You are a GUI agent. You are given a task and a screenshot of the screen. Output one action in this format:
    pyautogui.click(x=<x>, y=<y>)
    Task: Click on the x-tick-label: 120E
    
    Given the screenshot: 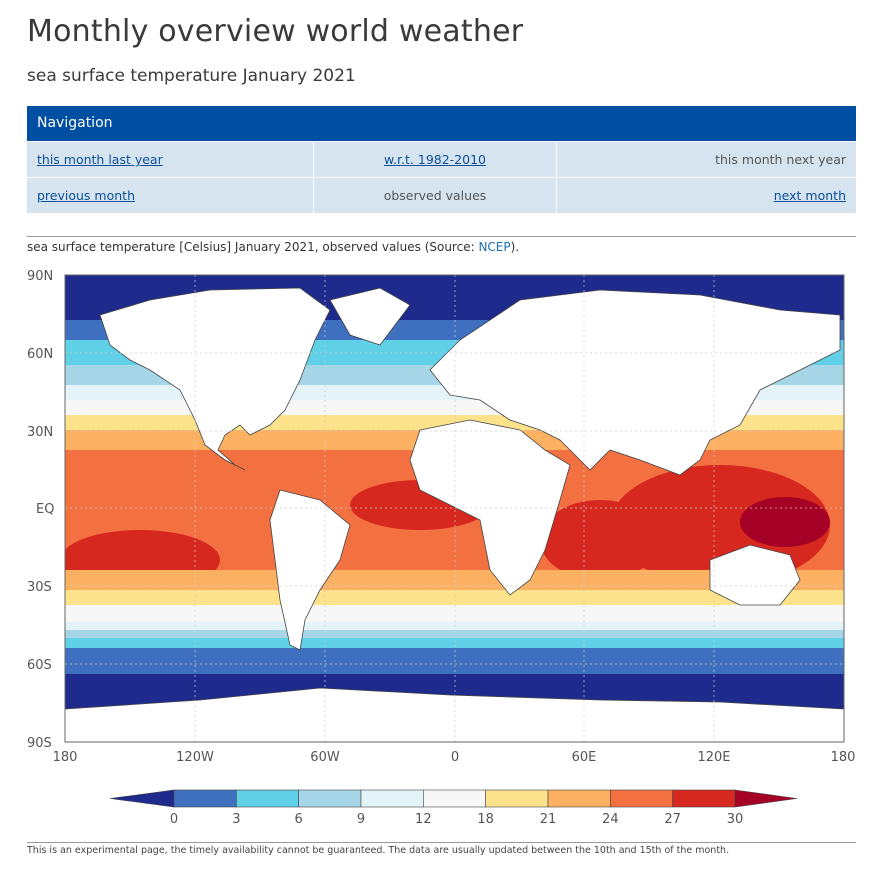 What is the action you would take?
    pyautogui.click(x=713, y=757)
    